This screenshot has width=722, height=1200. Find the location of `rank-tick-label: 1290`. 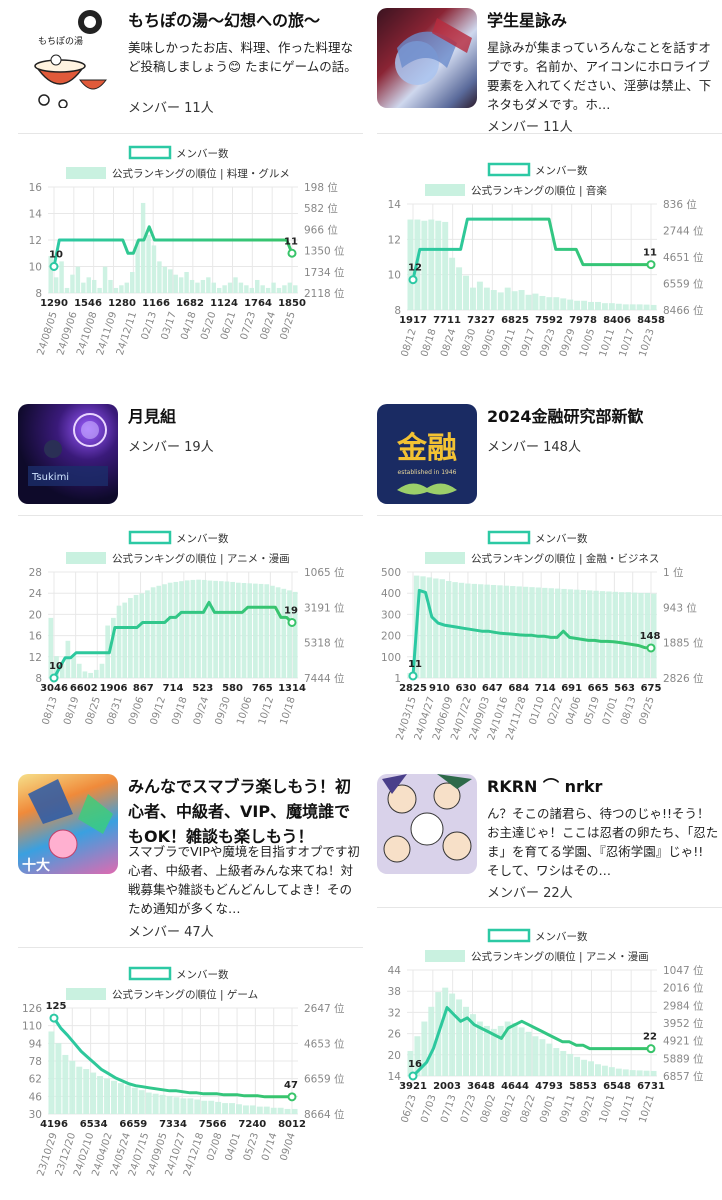

rank-tick-label: 1290 is located at coordinates (54, 303).